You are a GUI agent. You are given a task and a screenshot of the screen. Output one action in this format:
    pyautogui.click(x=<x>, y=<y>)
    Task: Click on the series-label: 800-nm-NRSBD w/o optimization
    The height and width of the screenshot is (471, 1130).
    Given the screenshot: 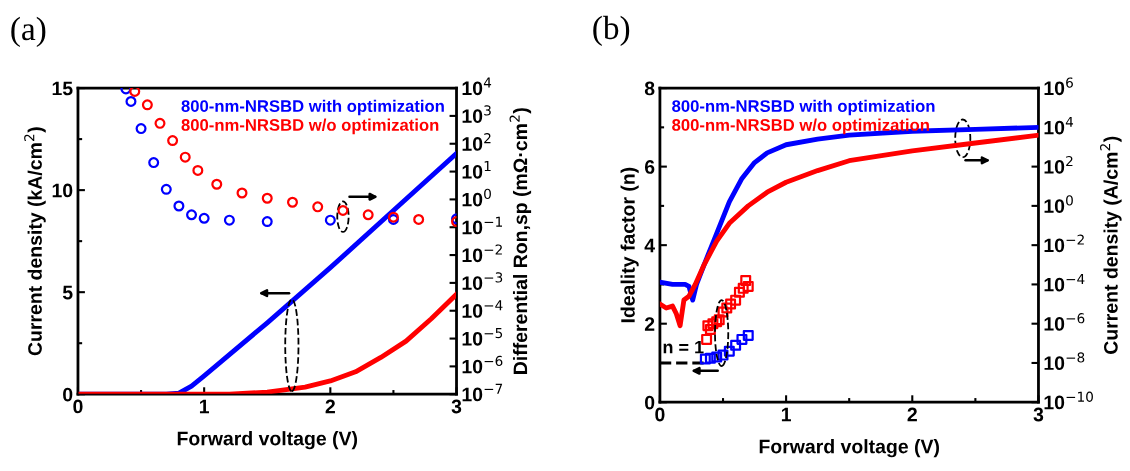 What is the action you would take?
    pyautogui.click(x=800, y=126)
    